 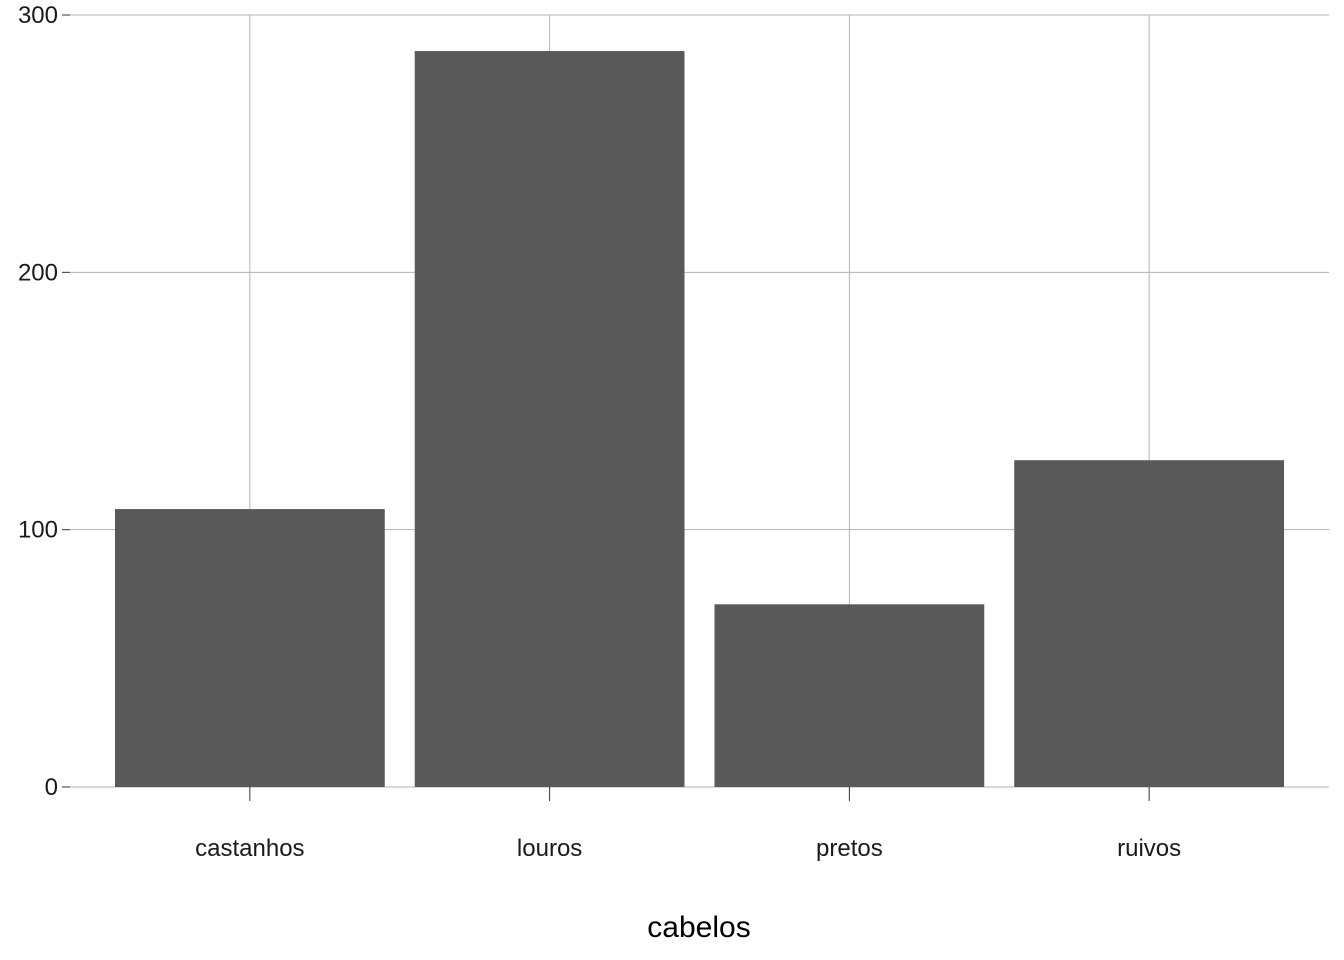 What do you see at coordinates (249, 848) in the screenshot?
I see `x-tick-label: castanhos` at bounding box center [249, 848].